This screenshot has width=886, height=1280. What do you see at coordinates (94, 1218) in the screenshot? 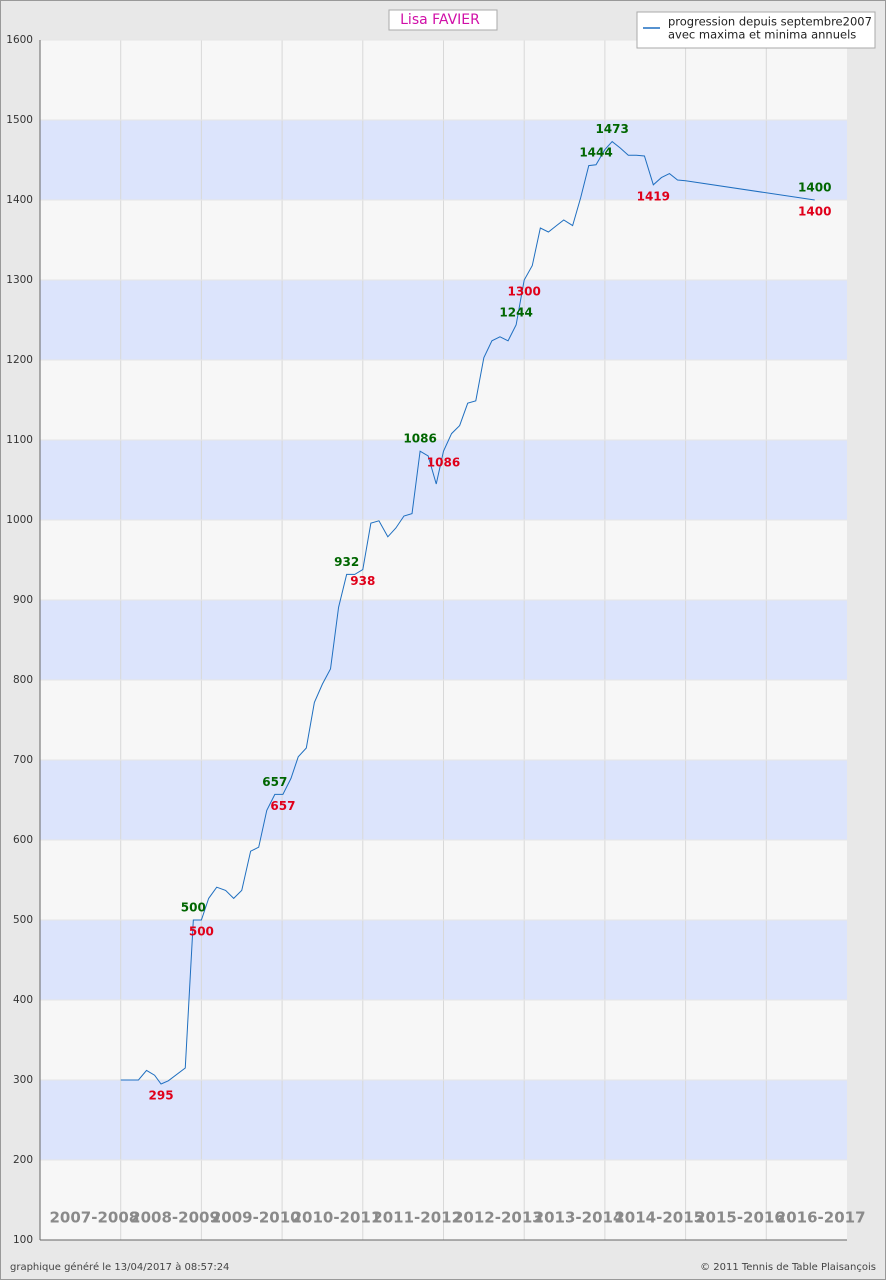
I see `x-tick-label: 2007-2008` at bounding box center [94, 1218].